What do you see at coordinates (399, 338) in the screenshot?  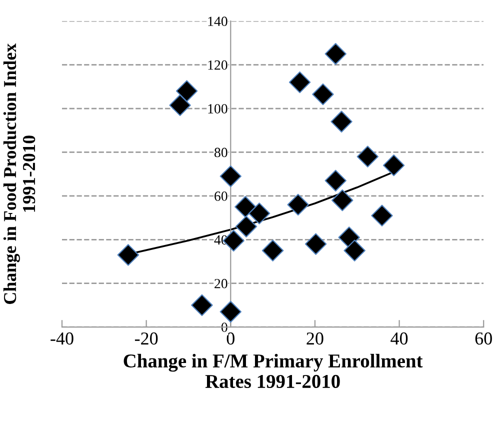 I see `x-tick-label: 40` at bounding box center [399, 338].